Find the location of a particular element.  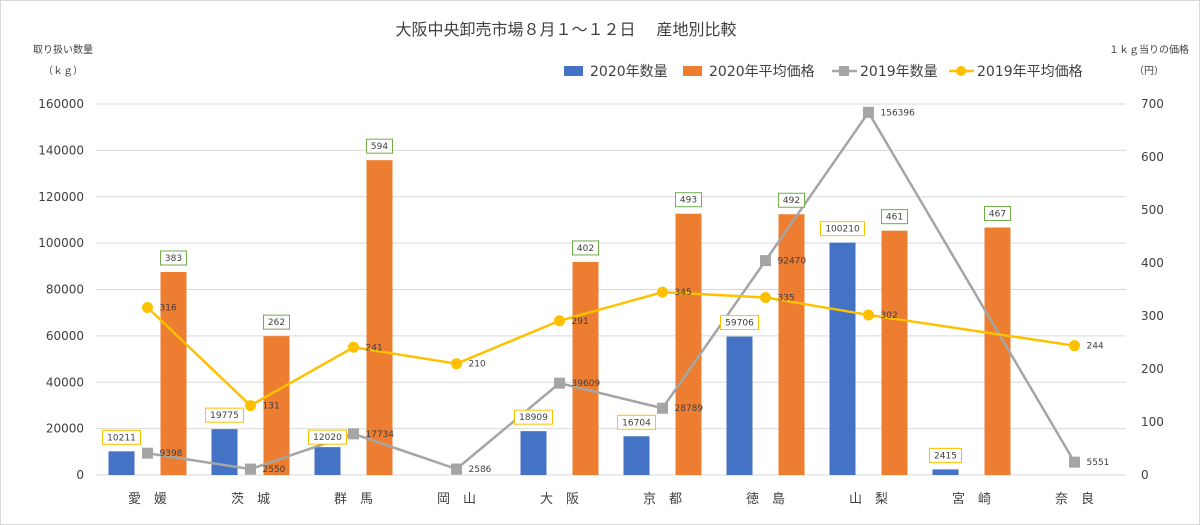

data-label-4: 345 is located at coordinates (683, 293).